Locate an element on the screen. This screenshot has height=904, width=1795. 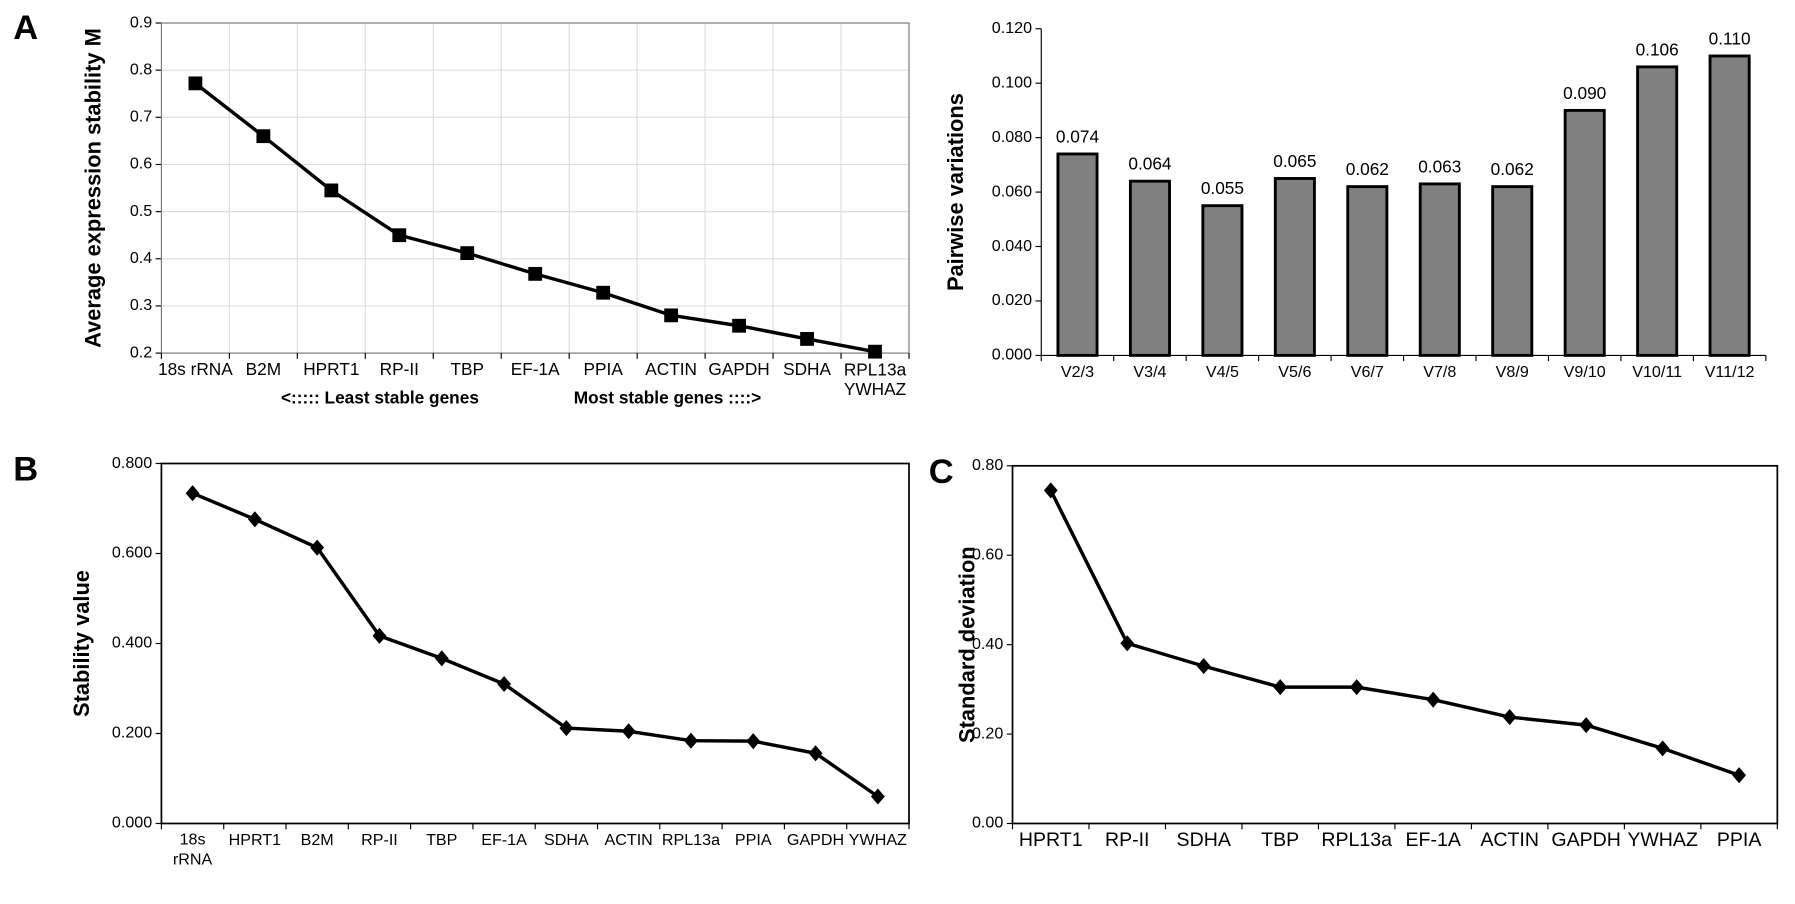
x-tick-label: V6/7 is located at coordinates (1367, 372).